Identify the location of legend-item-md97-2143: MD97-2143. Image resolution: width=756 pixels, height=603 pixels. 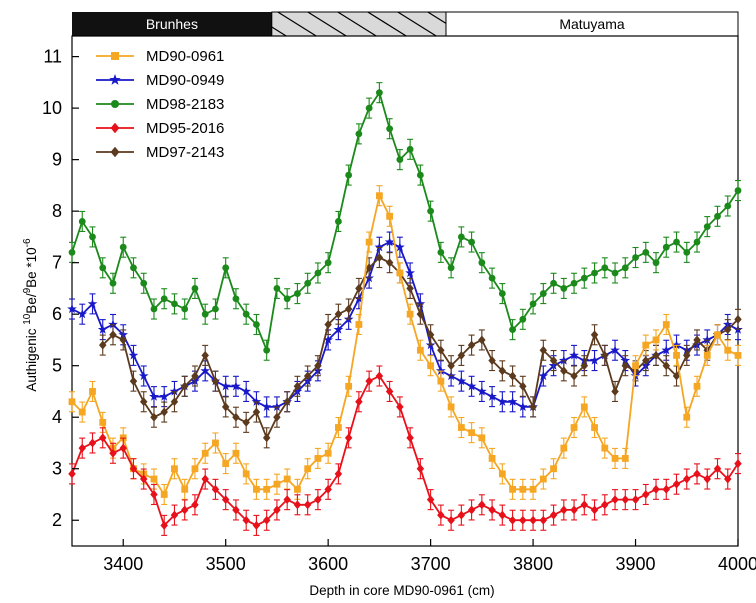
(160, 152).